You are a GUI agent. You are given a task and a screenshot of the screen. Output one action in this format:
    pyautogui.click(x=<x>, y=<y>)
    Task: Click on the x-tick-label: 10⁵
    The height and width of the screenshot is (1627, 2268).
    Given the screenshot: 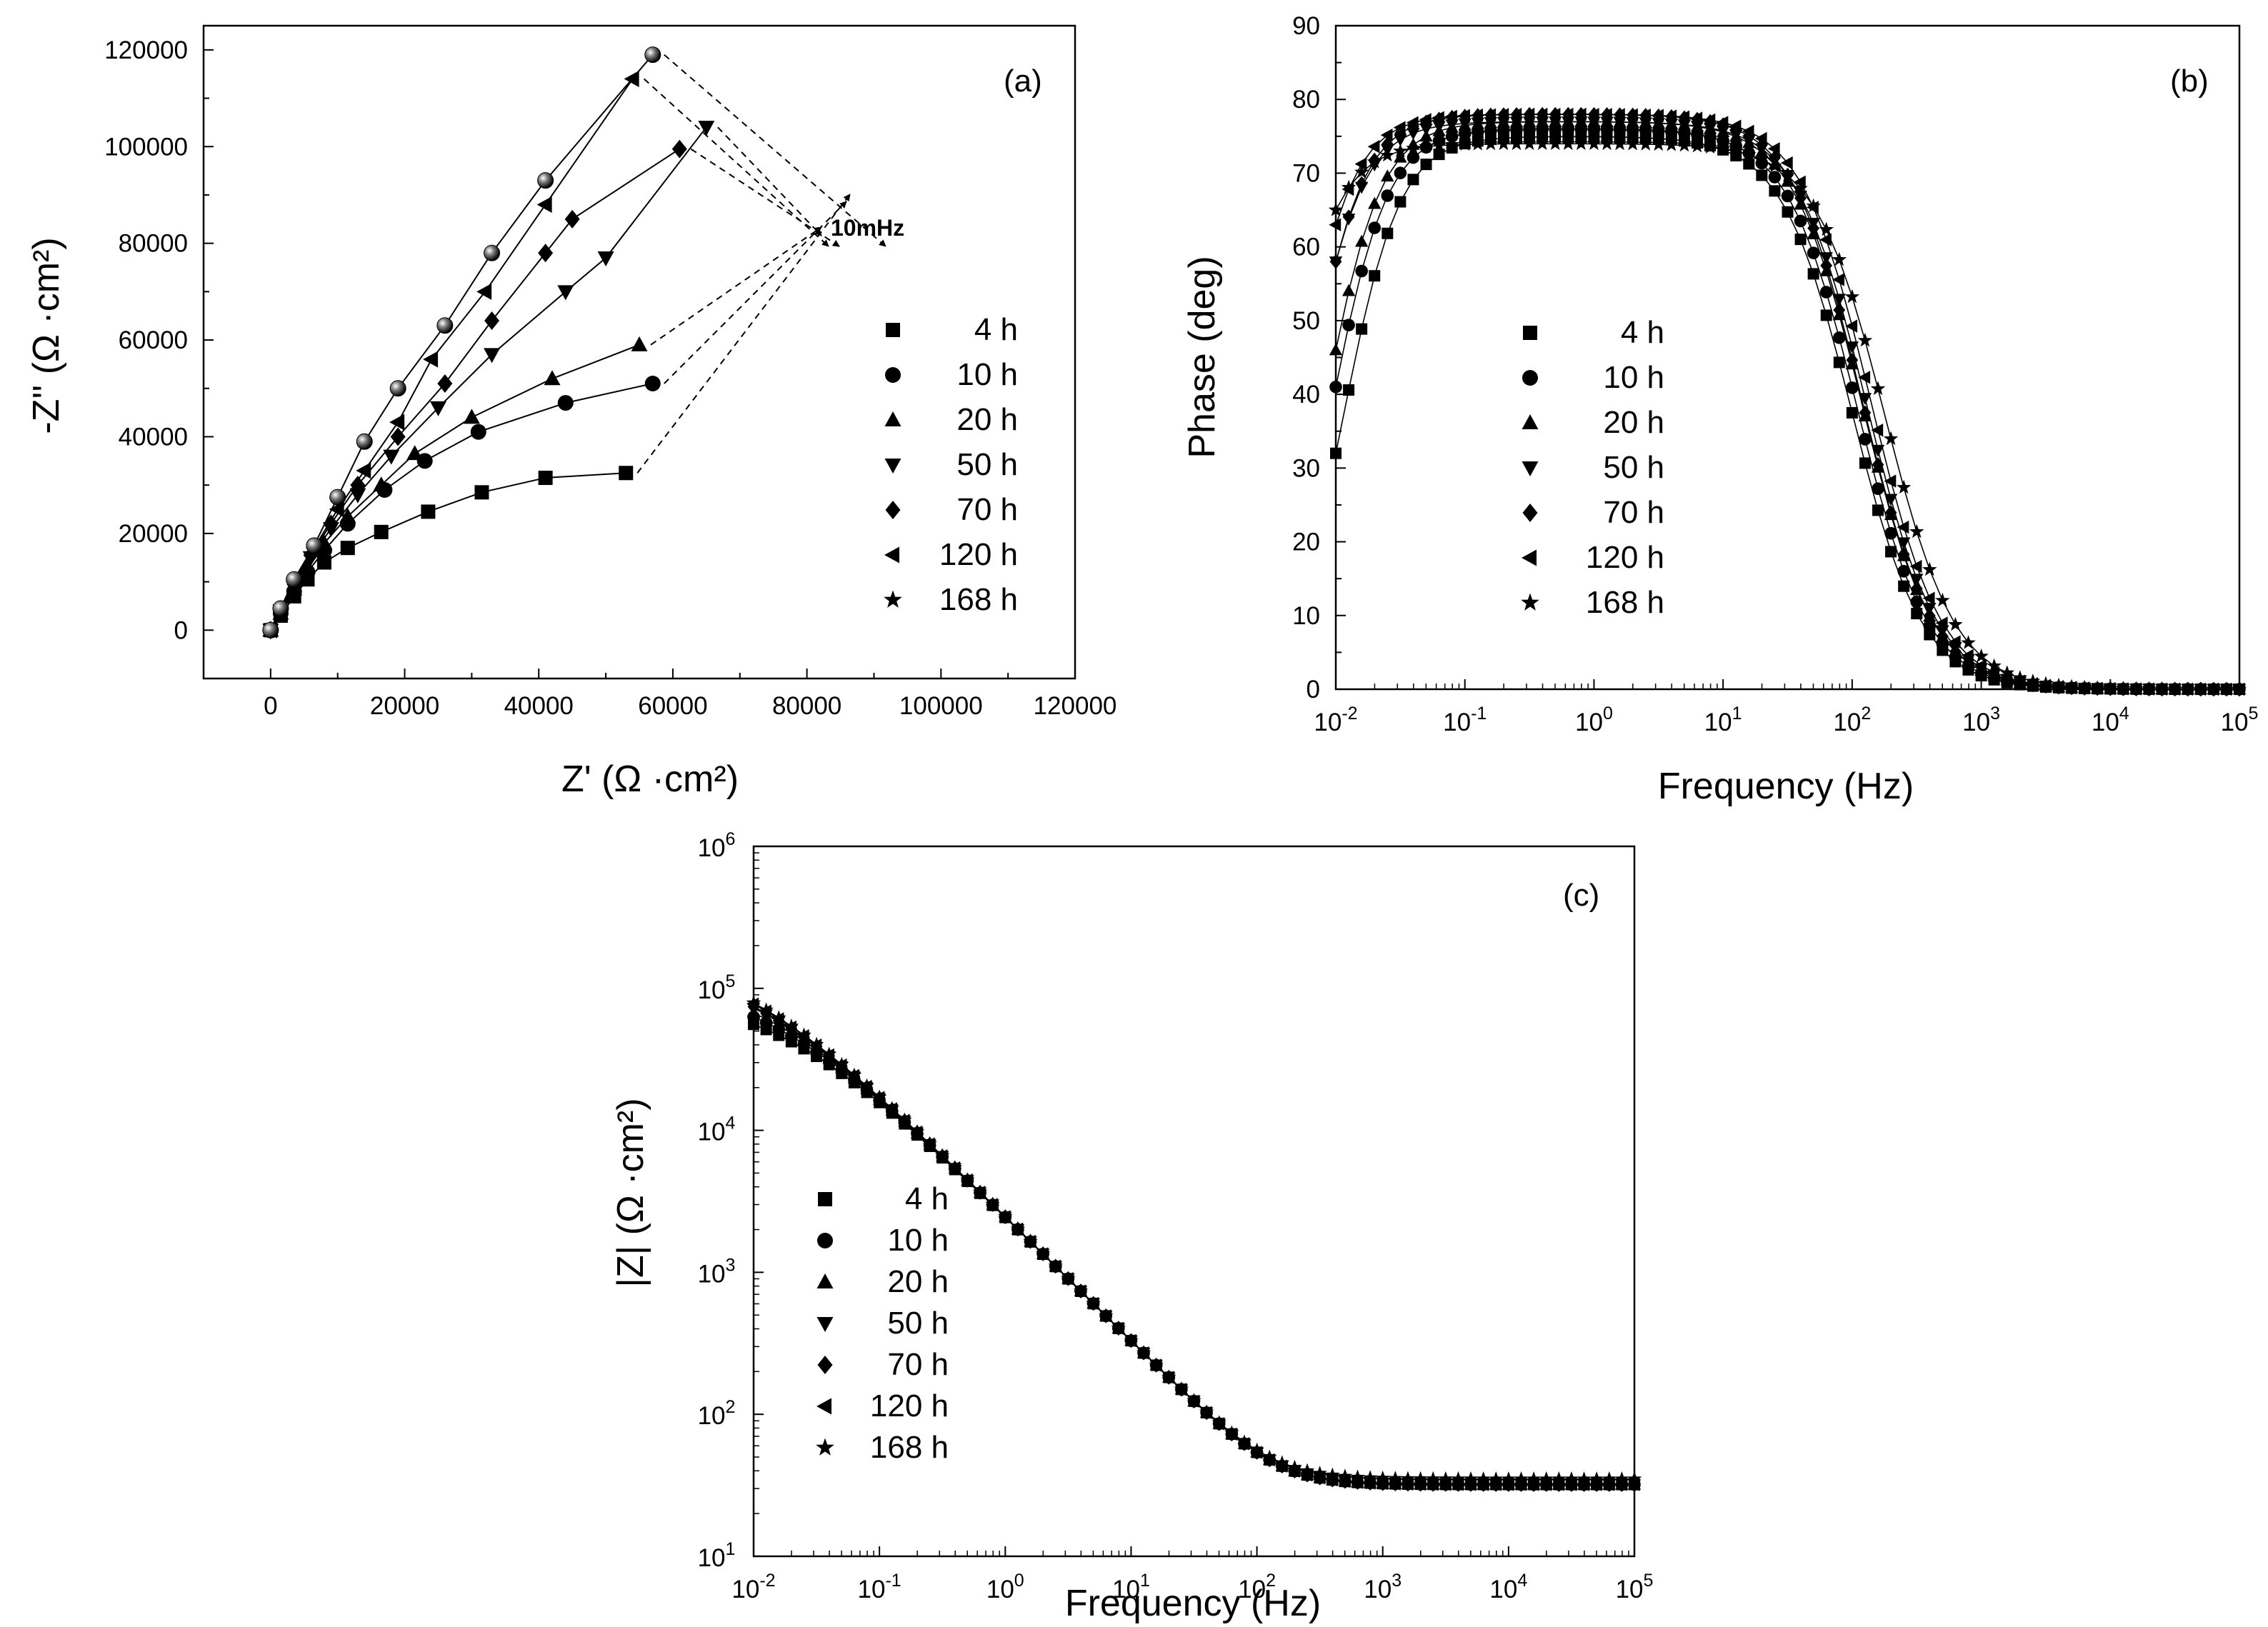 What is the action you would take?
    pyautogui.click(x=2240, y=720)
    